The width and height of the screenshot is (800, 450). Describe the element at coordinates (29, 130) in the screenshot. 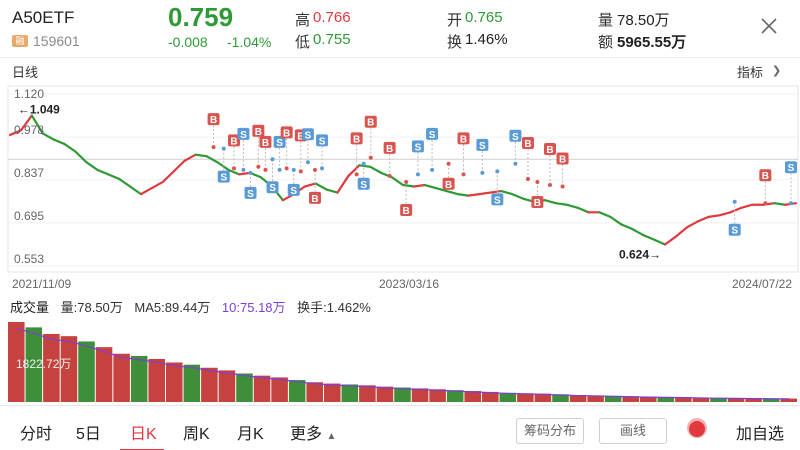

I see `y-tick-label: 0.978` at that location.